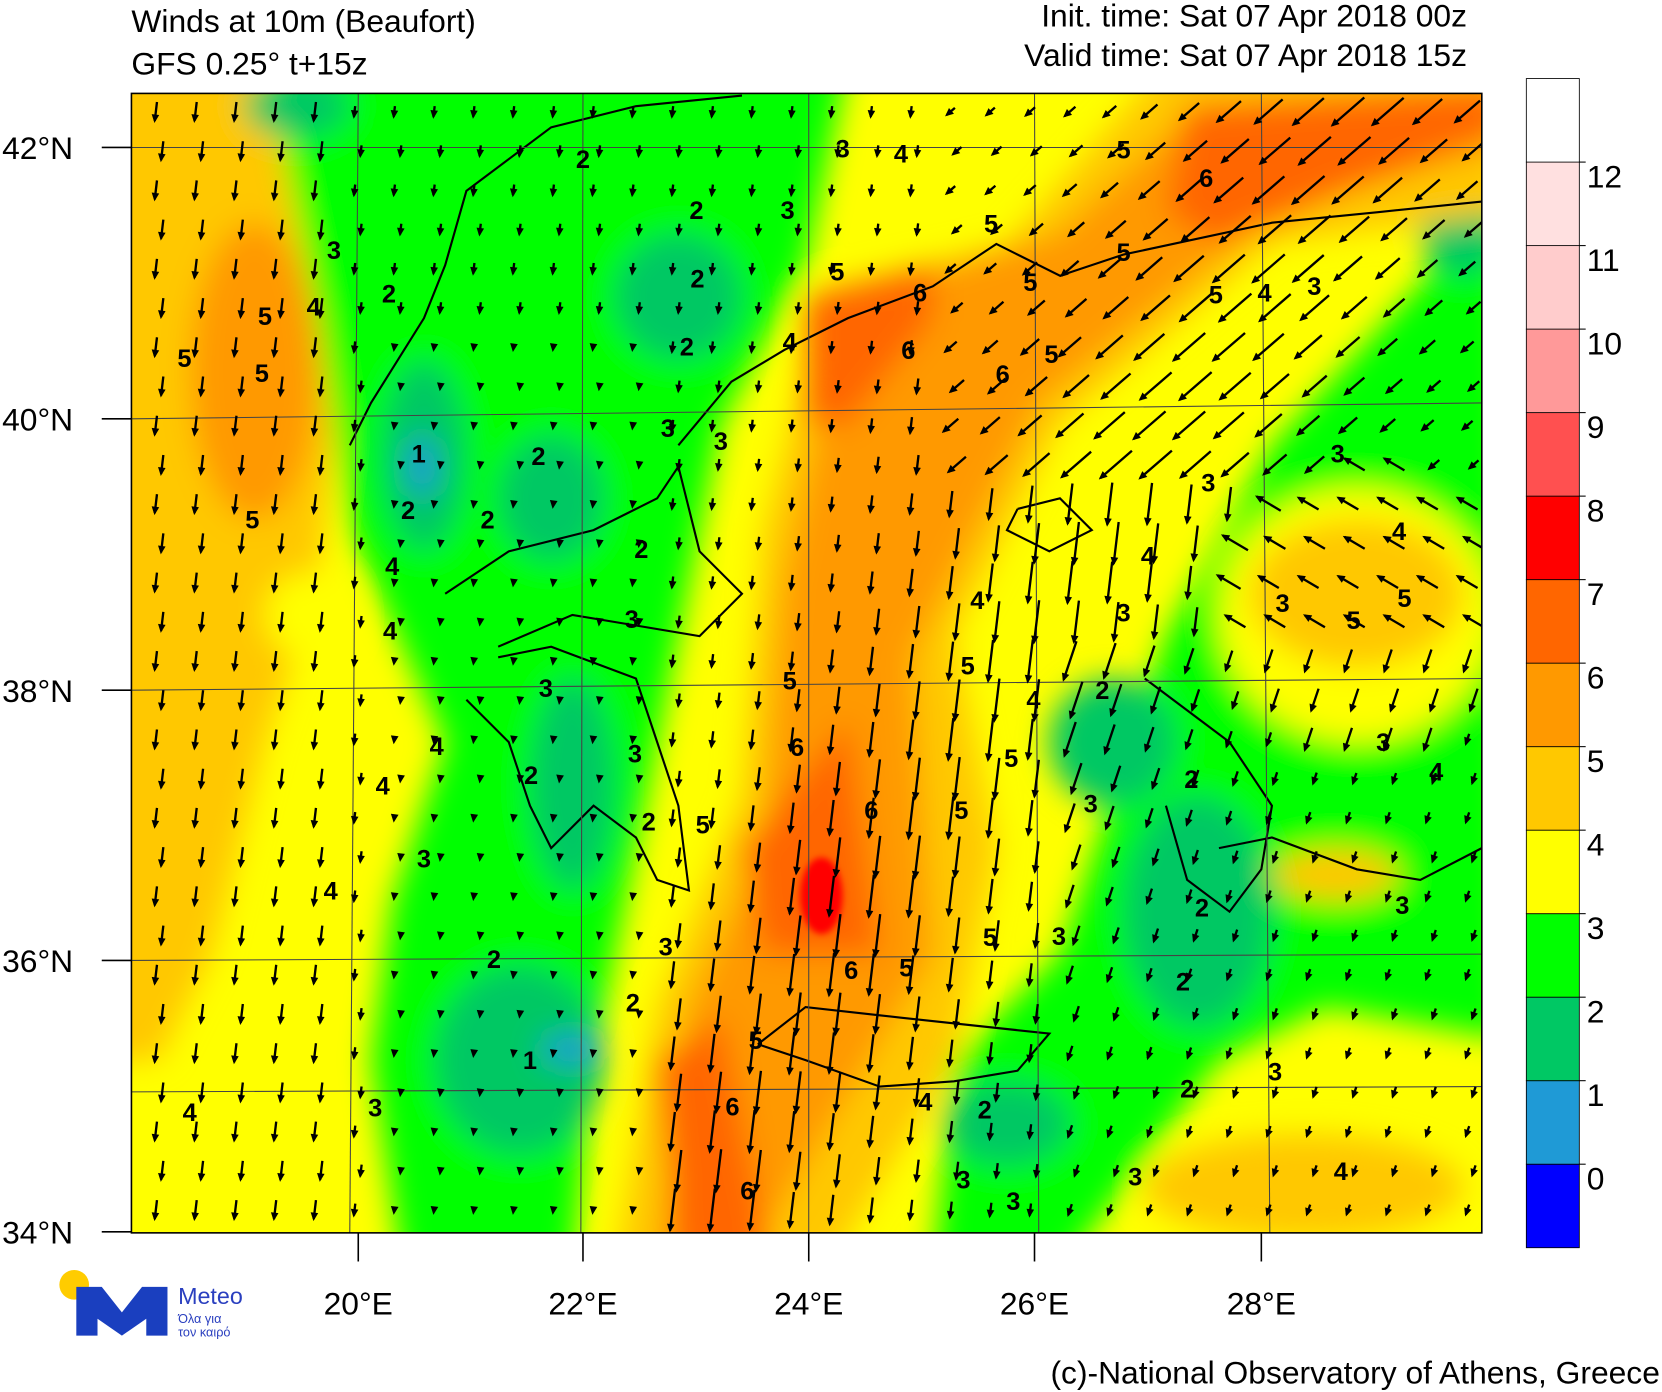 This screenshot has width=1662, height=1392. What do you see at coordinates (1596, 1095) in the screenshot?
I see `colorbar-label: 1` at bounding box center [1596, 1095].